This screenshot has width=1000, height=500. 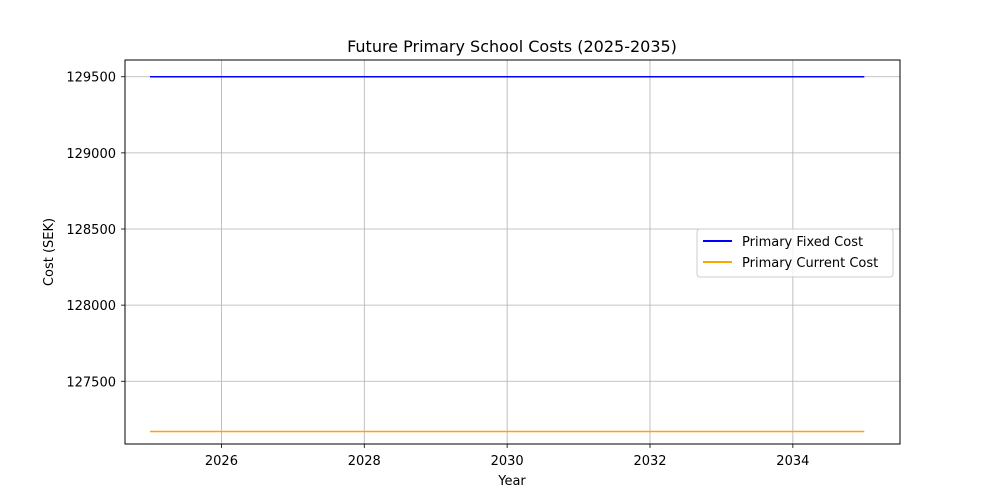 I want to click on y-tick-label: 129000, so click(x=91, y=154).